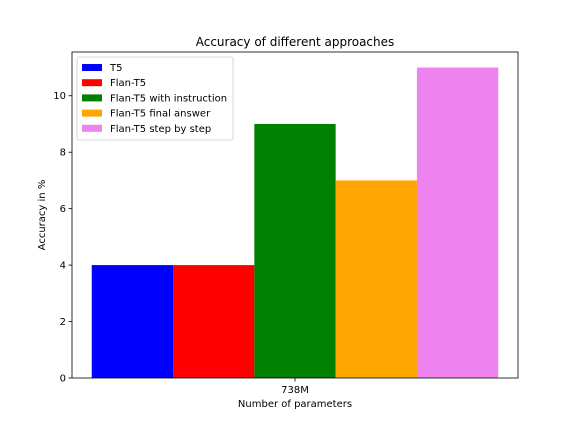  Describe the element at coordinates (63, 379) in the screenshot. I see `y-tick-label-0: 0` at that location.